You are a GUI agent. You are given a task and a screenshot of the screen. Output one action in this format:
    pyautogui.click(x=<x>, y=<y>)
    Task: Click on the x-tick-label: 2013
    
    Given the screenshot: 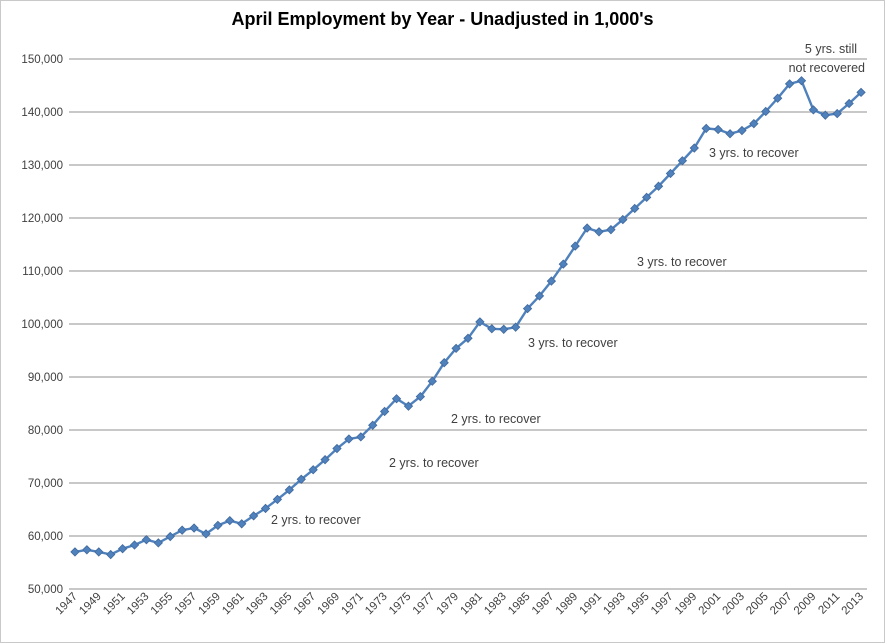 What is the action you would take?
    pyautogui.click(x=853, y=604)
    